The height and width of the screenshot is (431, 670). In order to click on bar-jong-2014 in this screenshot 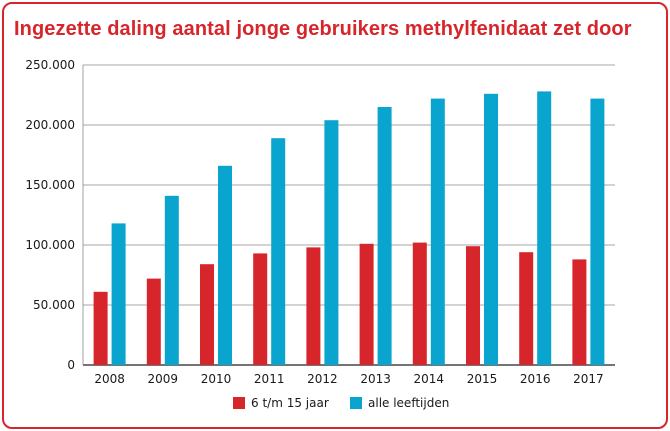, I will do `click(419, 303)`.